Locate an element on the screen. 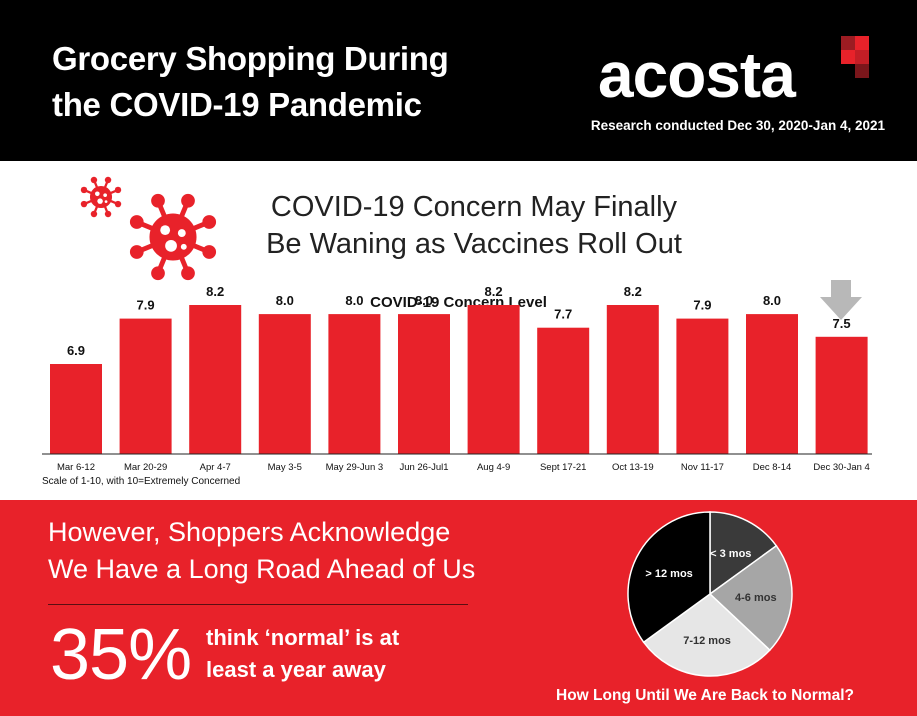 This screenshot has width=917, height=716. x-tick-label: Dec 8-14 is located at coordinates (772, 467).